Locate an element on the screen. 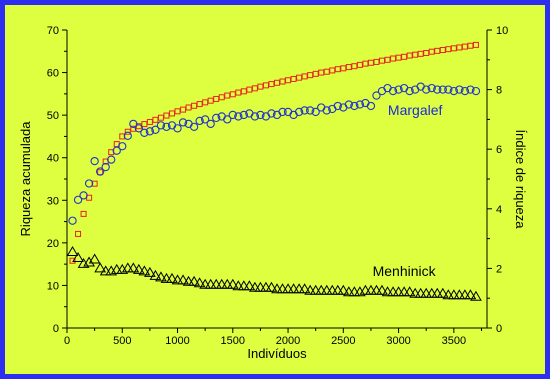 Image resolution: width=550 pixels, height=379 pixels. x-tick-label: 500 is located at coordinates (122, 341).